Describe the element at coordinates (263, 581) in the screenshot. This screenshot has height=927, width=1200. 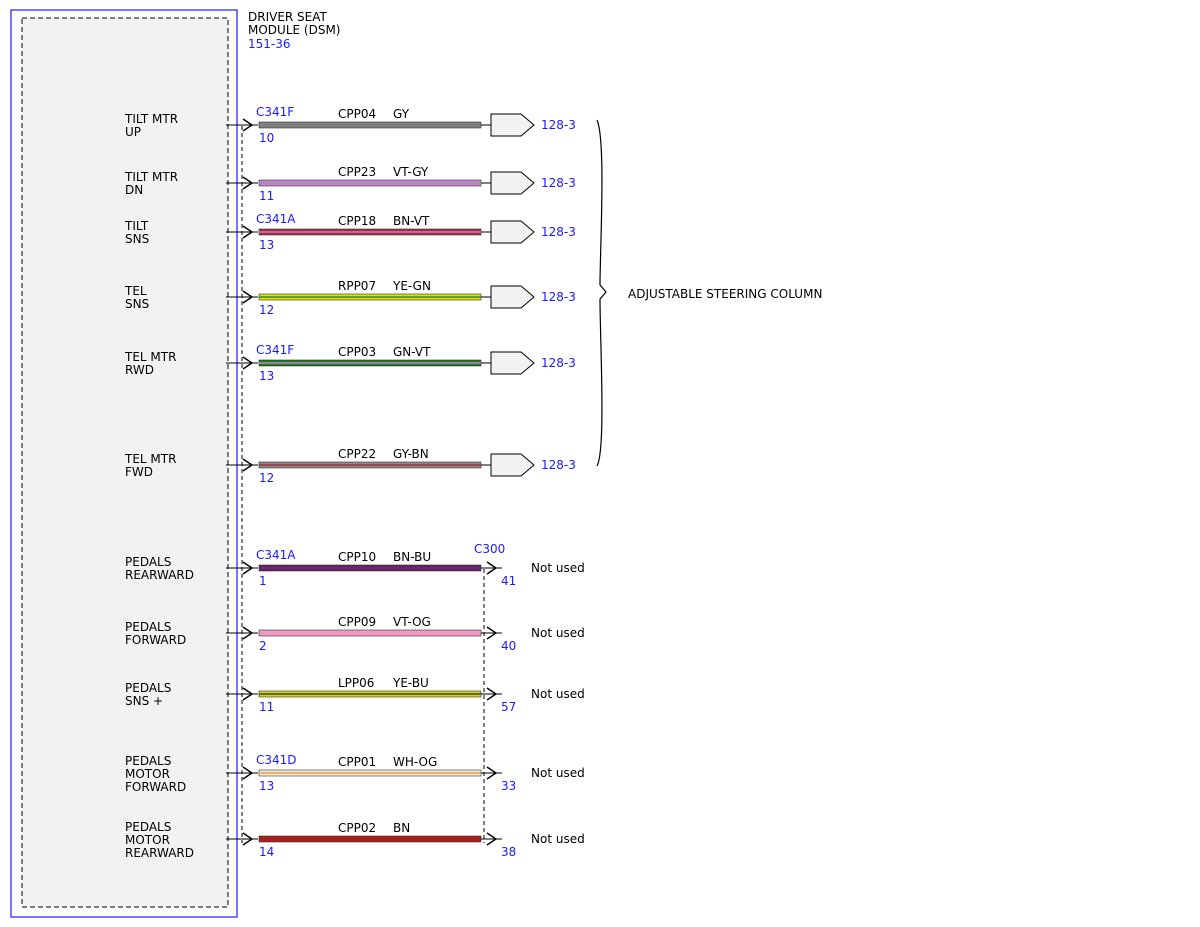
I see `pin-number: 1` at that location.